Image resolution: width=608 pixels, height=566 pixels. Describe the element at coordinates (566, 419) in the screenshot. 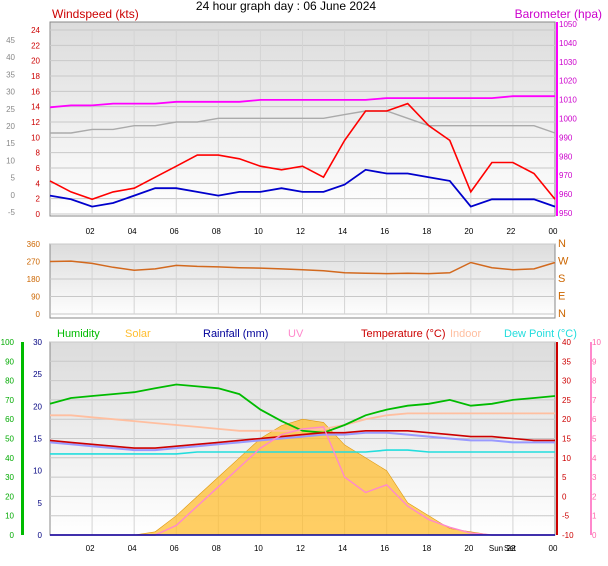

I see `temp-axis-tick: 20` at that location.